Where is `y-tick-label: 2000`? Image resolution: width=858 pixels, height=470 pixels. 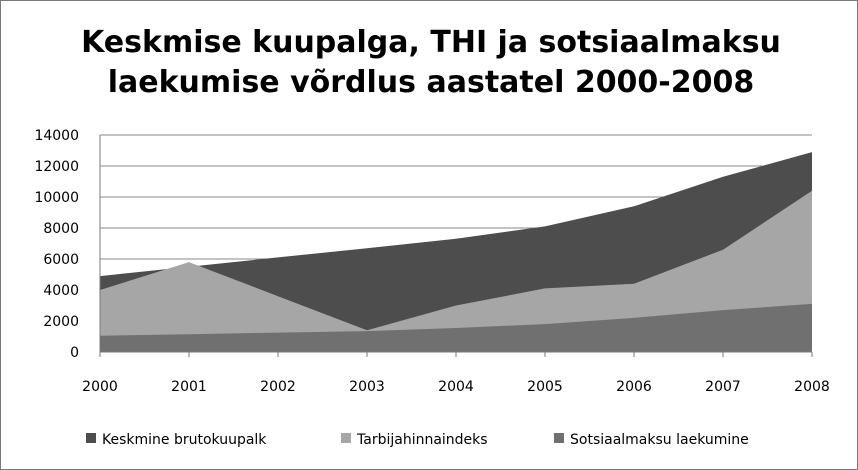
y-tick-label: 2000 is located at coordinates (61, 322).